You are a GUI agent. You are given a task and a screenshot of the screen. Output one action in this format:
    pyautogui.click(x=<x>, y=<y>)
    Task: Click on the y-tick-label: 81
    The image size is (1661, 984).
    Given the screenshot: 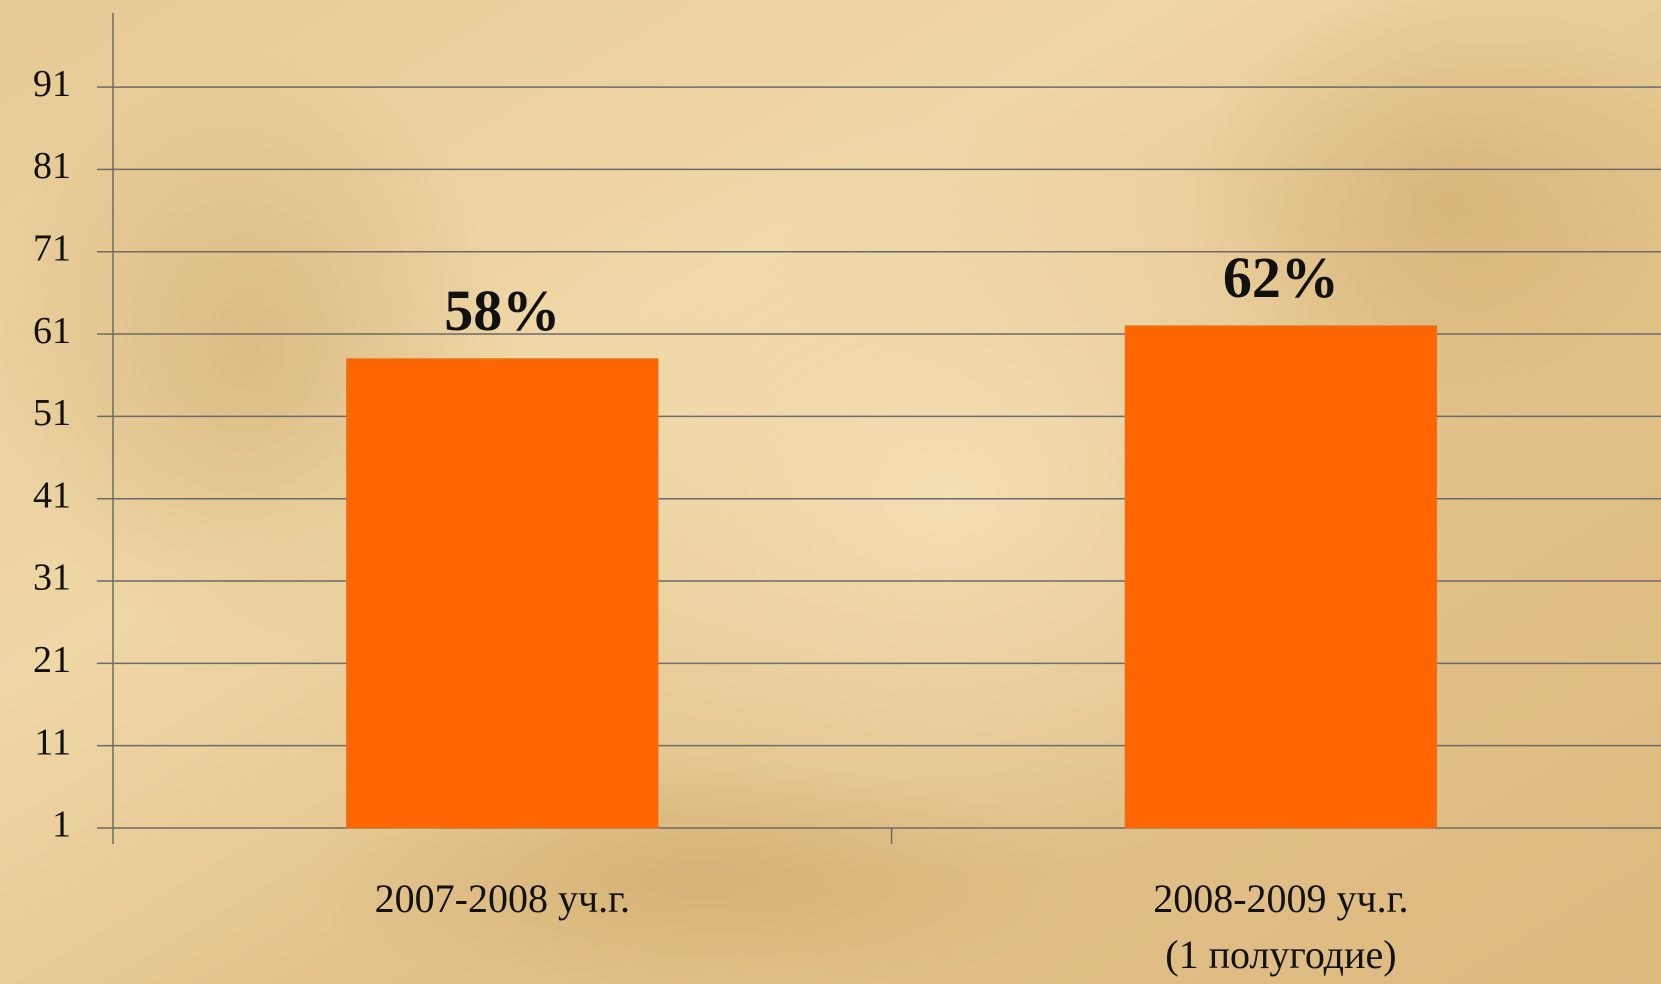 What is the action you would take?
    pyautogui.click(x=52, y=166)
    